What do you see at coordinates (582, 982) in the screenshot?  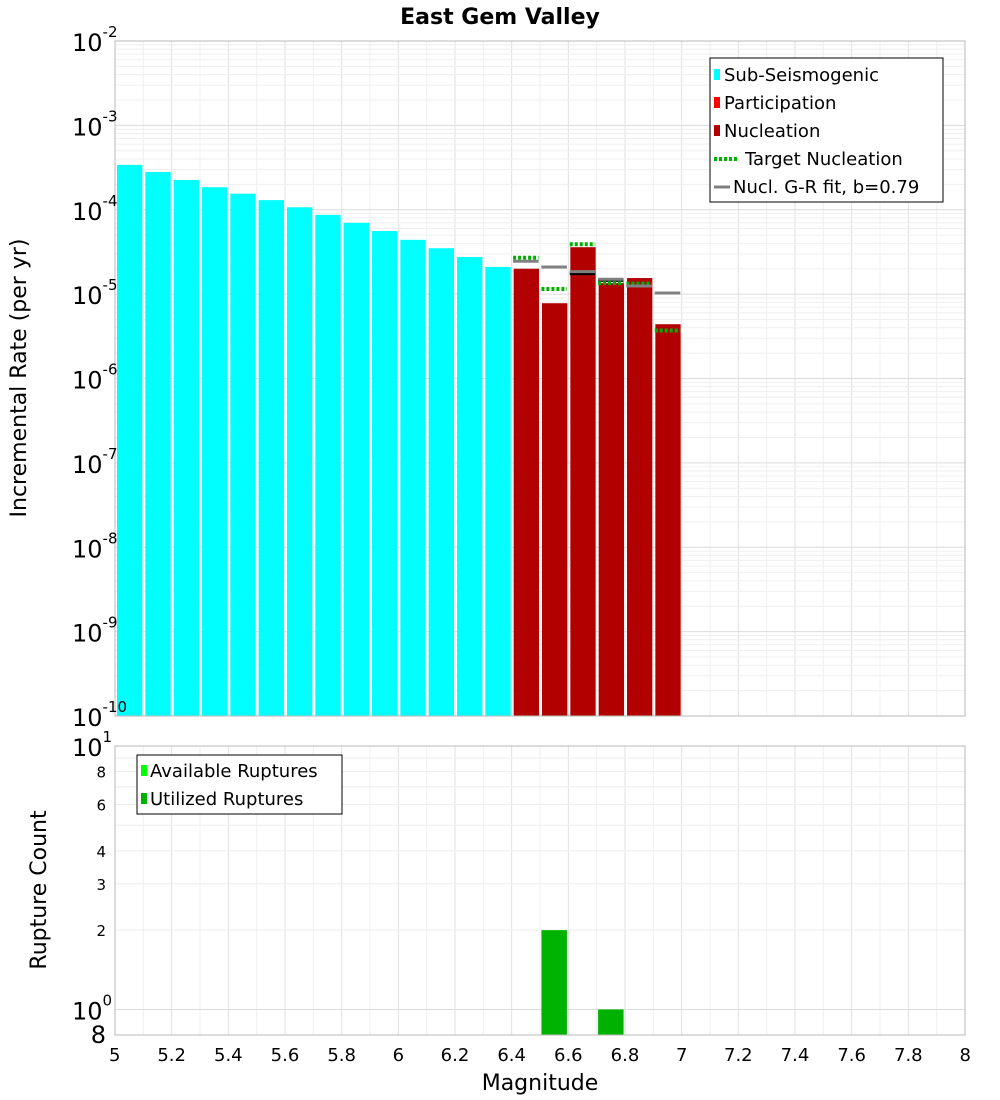 I see `bottom-bars` at bounding box center [582, 982].